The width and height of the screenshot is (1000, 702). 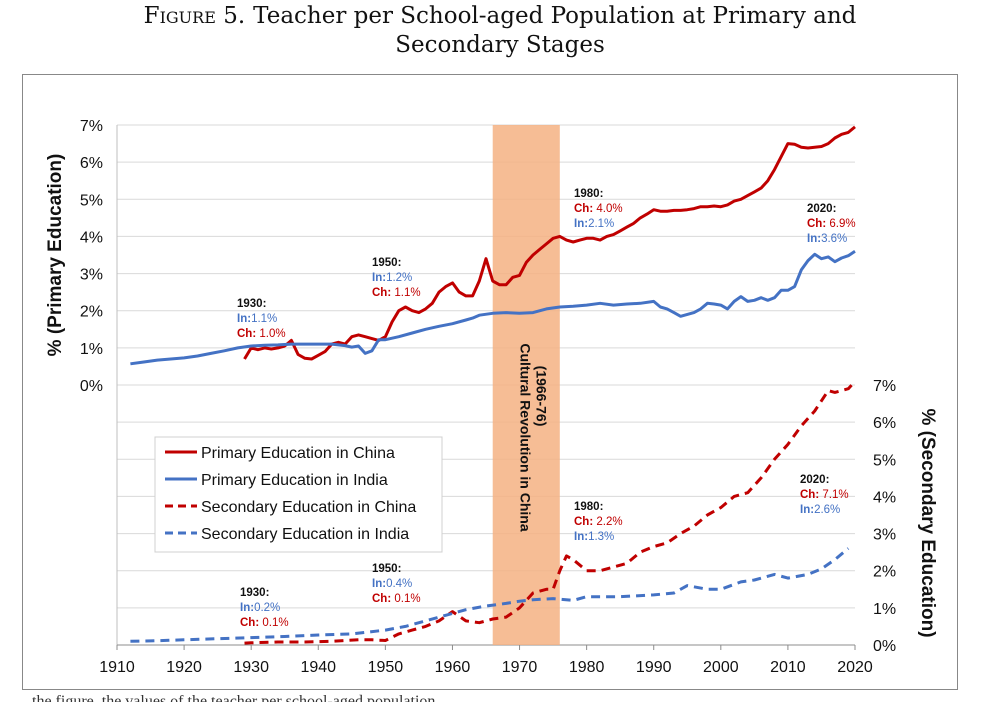 I want to click on annotation-value-secondary: In:2.6%, so click(x=820, y=510).